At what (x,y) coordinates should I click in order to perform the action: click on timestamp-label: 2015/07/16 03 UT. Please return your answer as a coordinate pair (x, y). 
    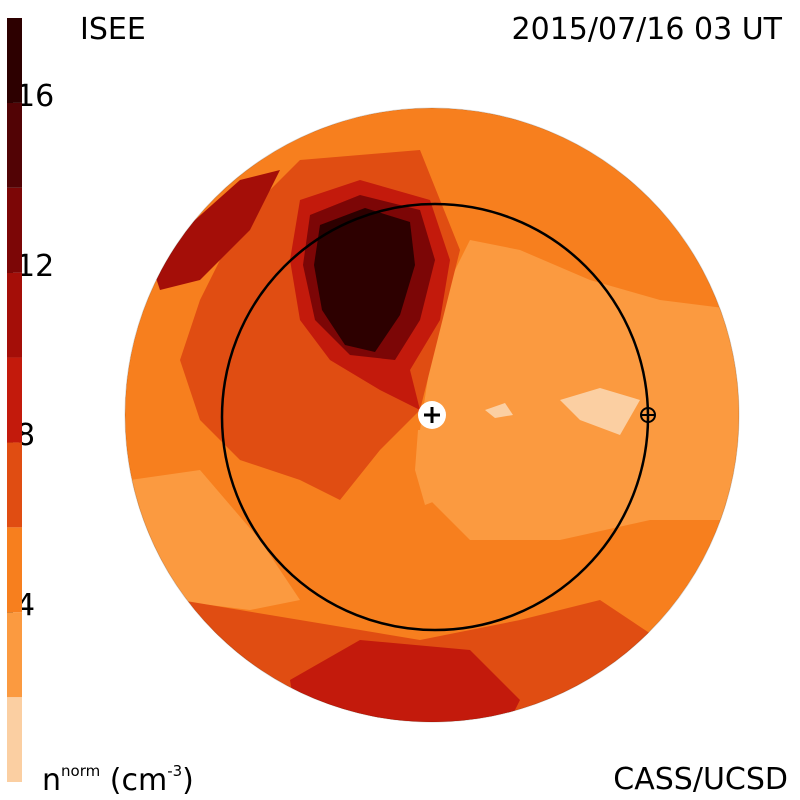
    Looking at the image, I should click on (646, 29).